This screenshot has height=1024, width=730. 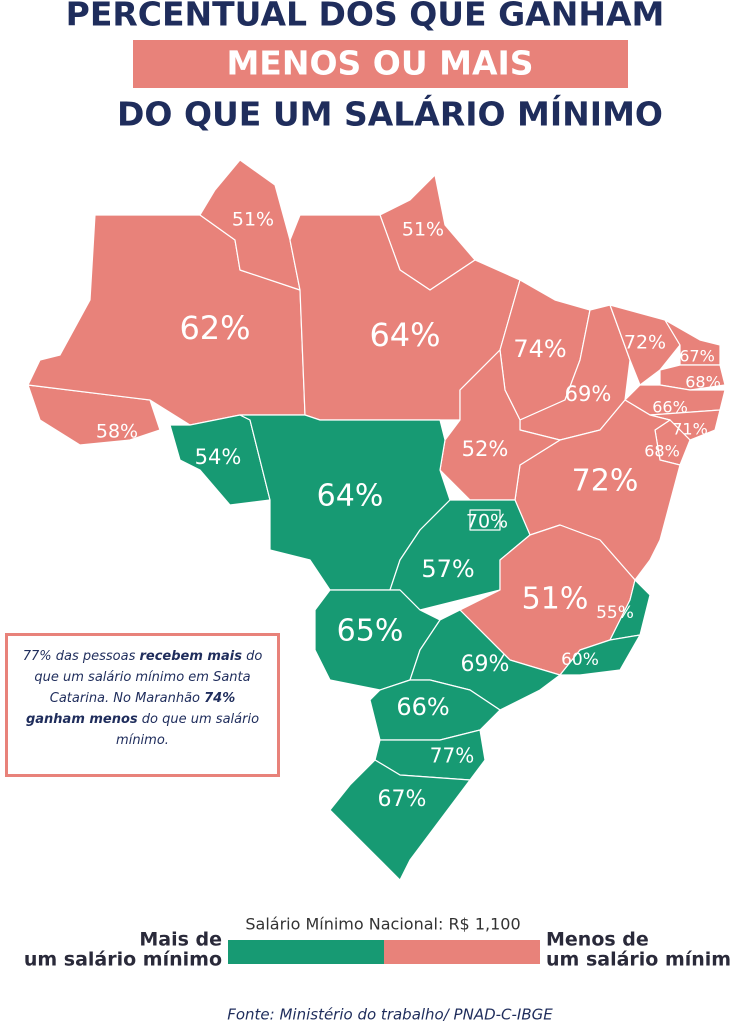 I want to click on region-label: 58%, so click(x=117, y=432).